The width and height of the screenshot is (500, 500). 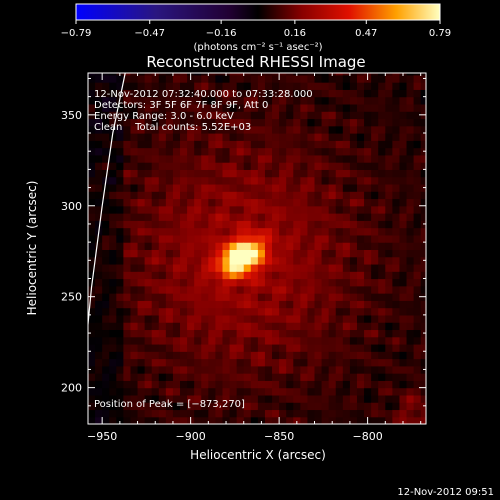 I want to click on x-axis-title: Heliocentric X (arcsec), so click(x=258, y=455).